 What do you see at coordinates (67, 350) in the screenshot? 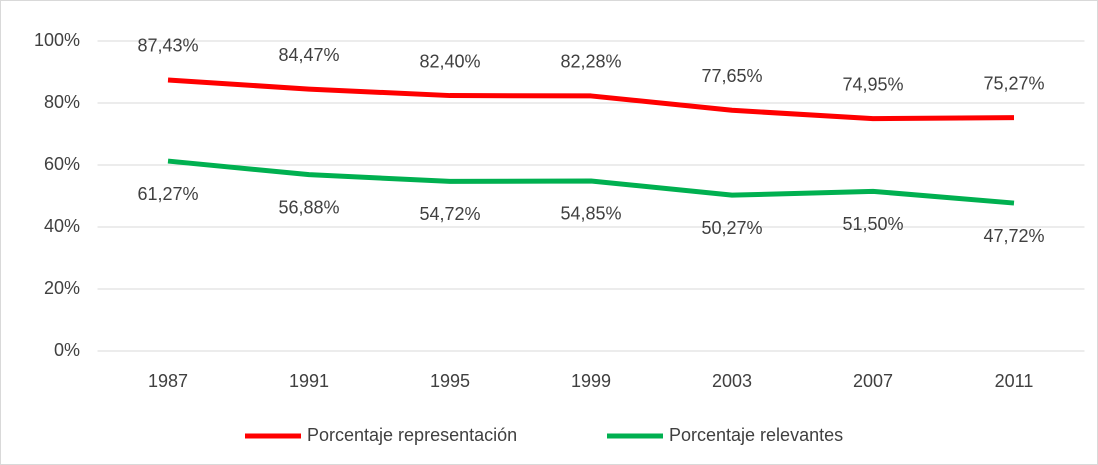
I see `y-tick-label: 0%` at bounding box center [67, 350].